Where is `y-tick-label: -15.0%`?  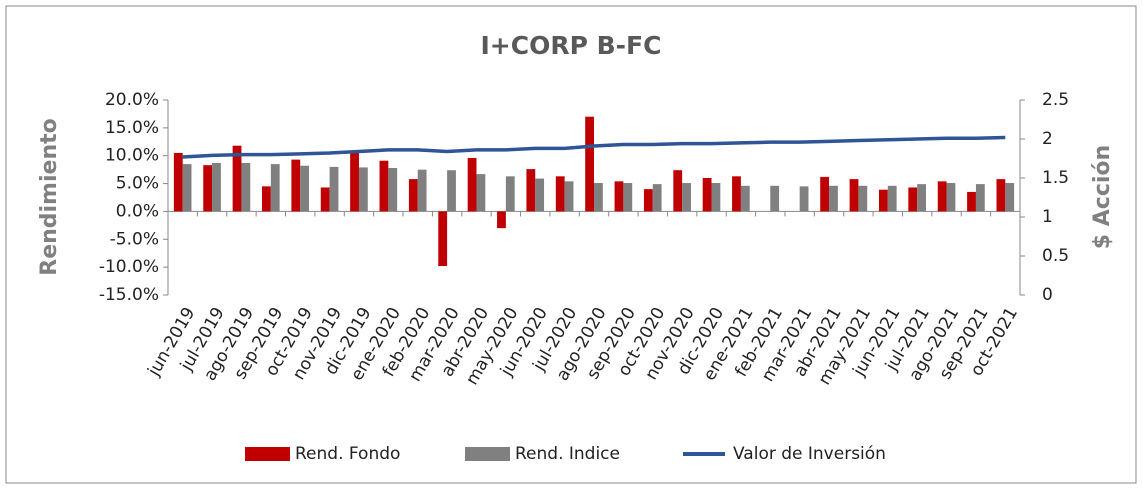 y-tick-label: -15.0% is located at coordinates (129, 295).